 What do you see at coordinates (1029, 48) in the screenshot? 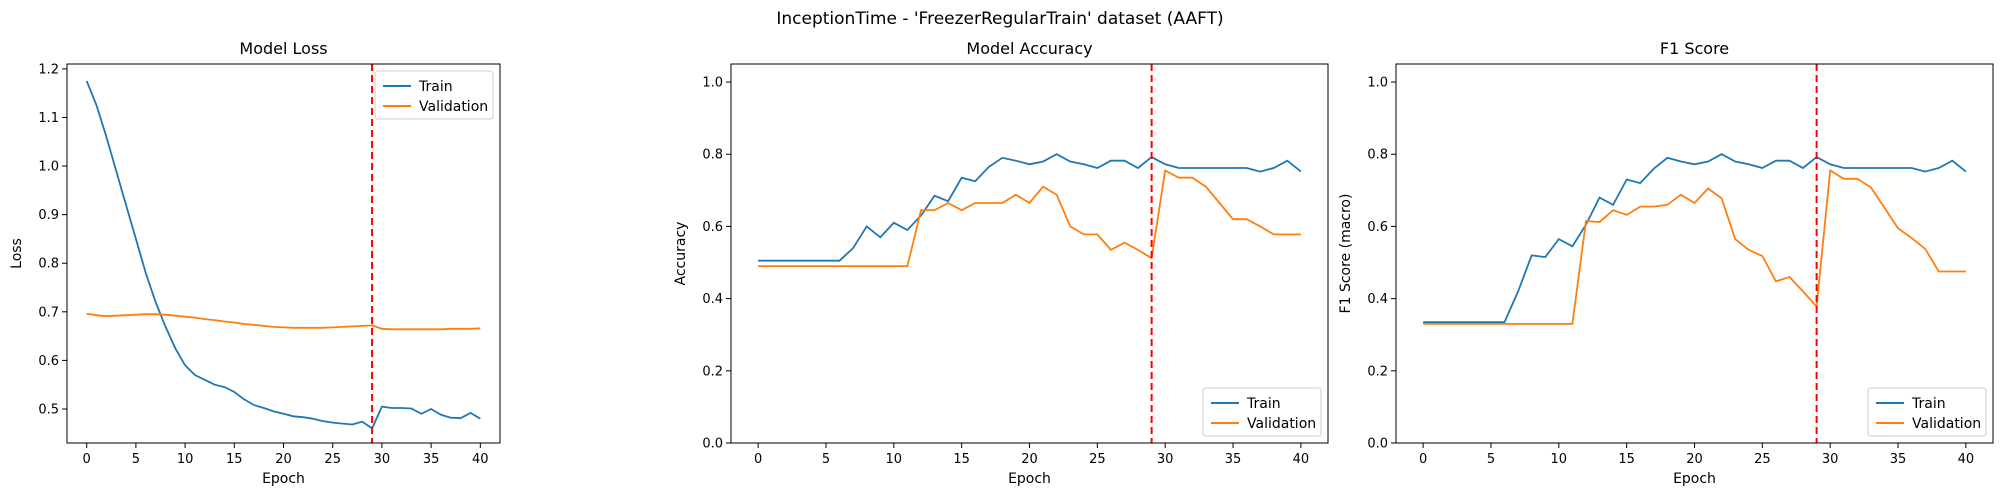
I see `chart-title: Model Accuracy` at bounding box center [1029, 48].